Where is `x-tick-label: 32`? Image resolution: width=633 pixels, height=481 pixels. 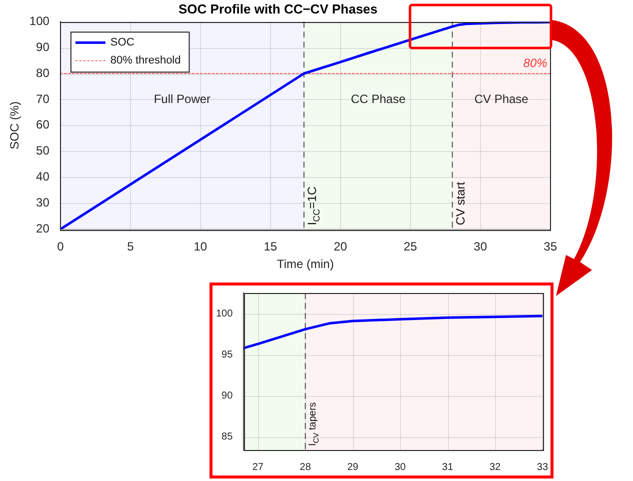 x-tick-label: 32 is located at coordinates (495, 467).